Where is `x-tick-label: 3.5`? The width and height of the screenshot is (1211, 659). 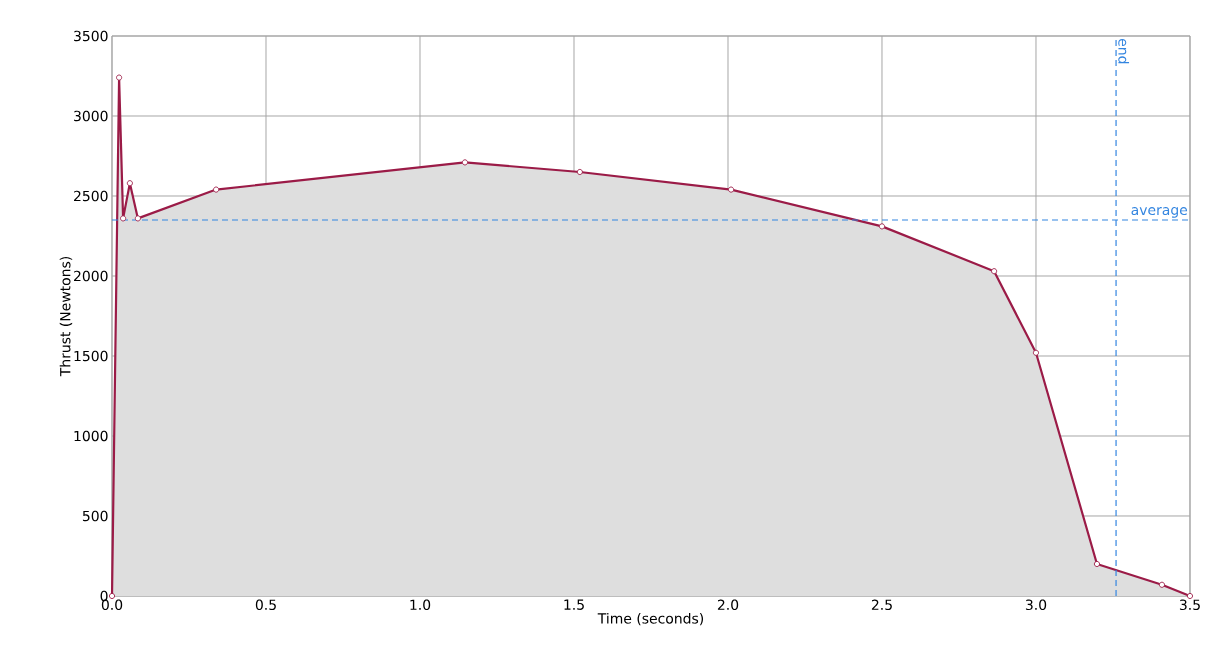
x-tick-label: 3.5 is located at coordinates (1189, 605).